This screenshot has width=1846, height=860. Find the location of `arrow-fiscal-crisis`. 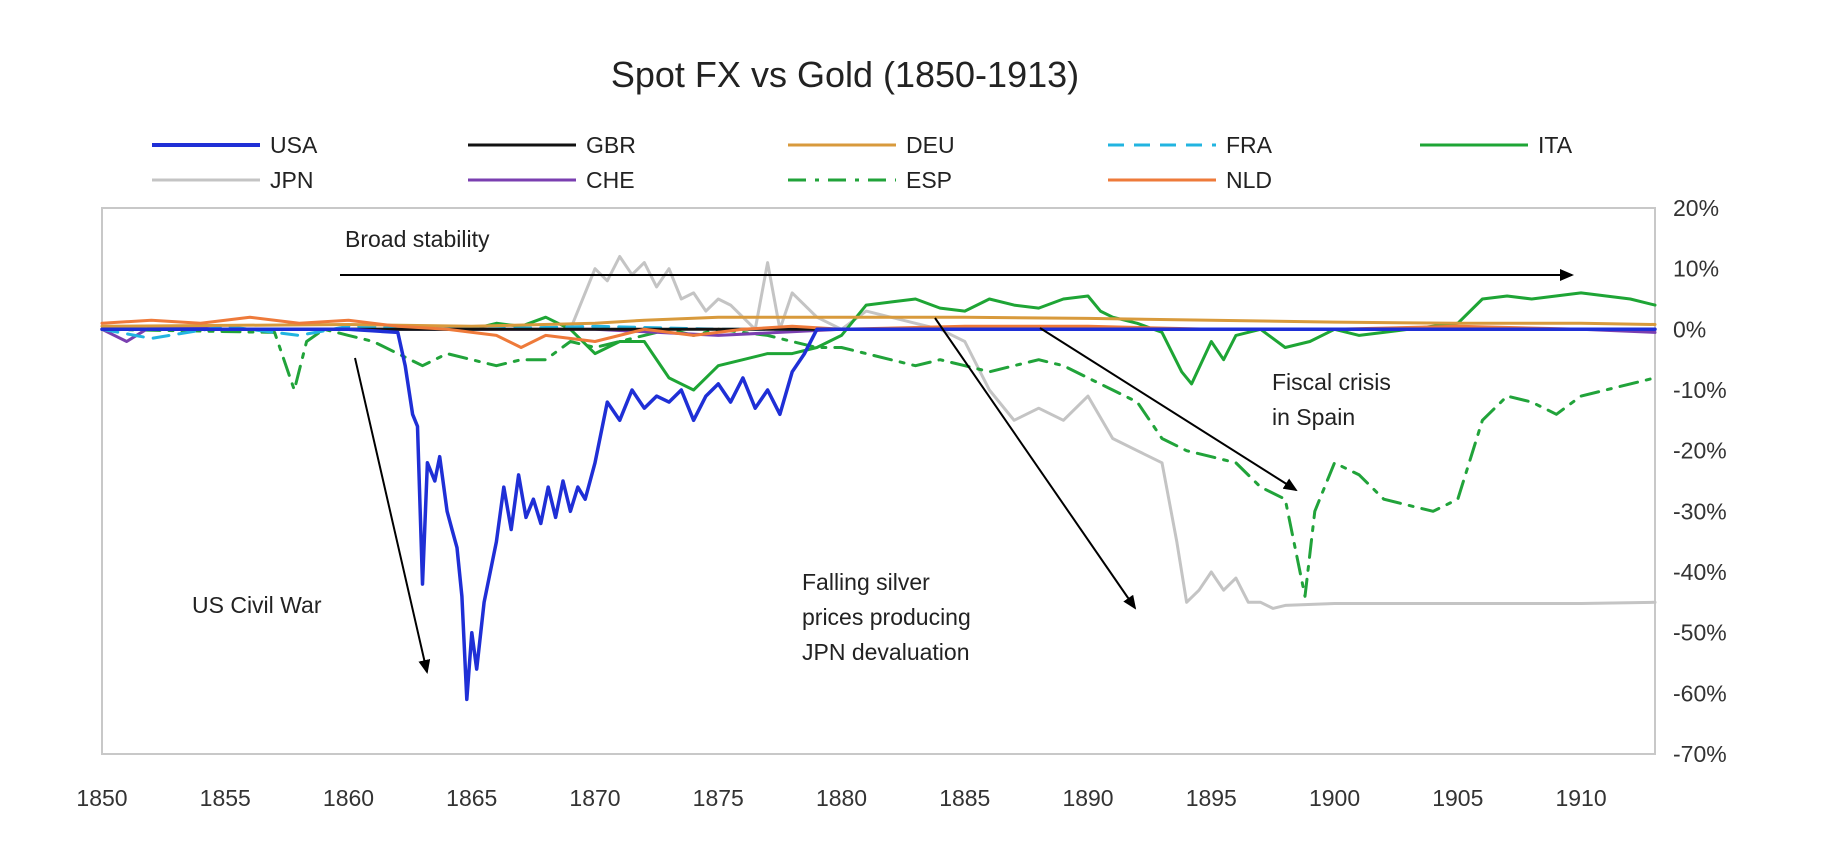

arrow-fiscal-crisis is located at coordinates (1168, 409).